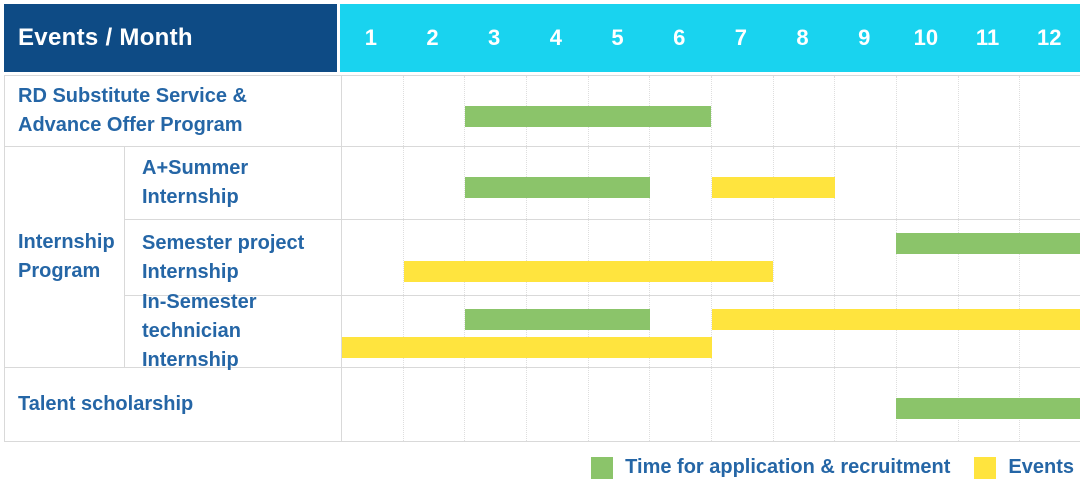  I want to click on gantt-bar-yellow-semester-project-internship, so click(588, 271).